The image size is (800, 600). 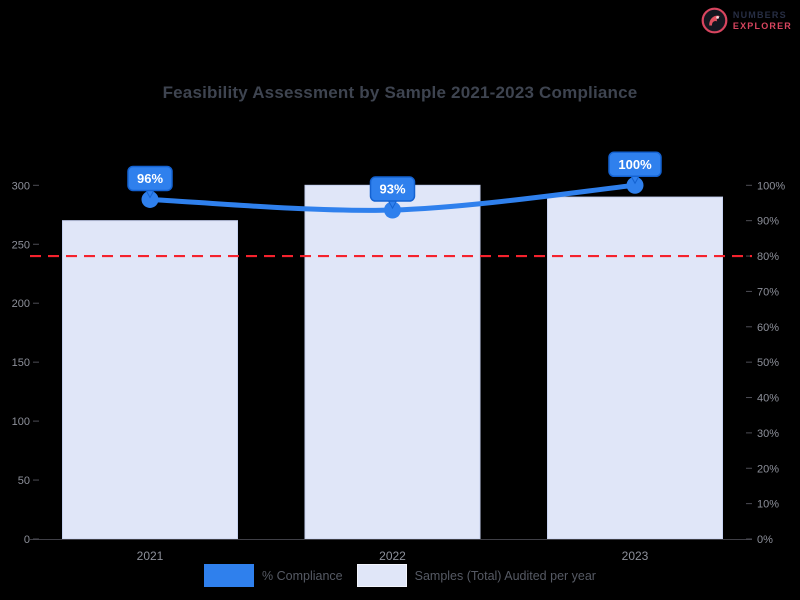 I want to click on value-badge-label: 96%, so click(x=150, y=178).